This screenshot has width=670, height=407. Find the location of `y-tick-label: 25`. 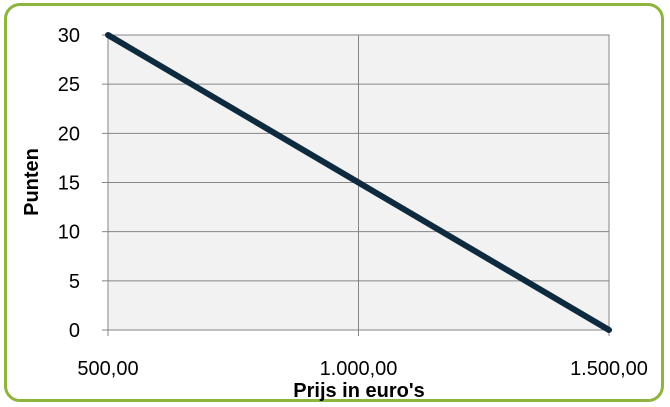

y-tick-label: 25 is located at coordinates (69, 85).